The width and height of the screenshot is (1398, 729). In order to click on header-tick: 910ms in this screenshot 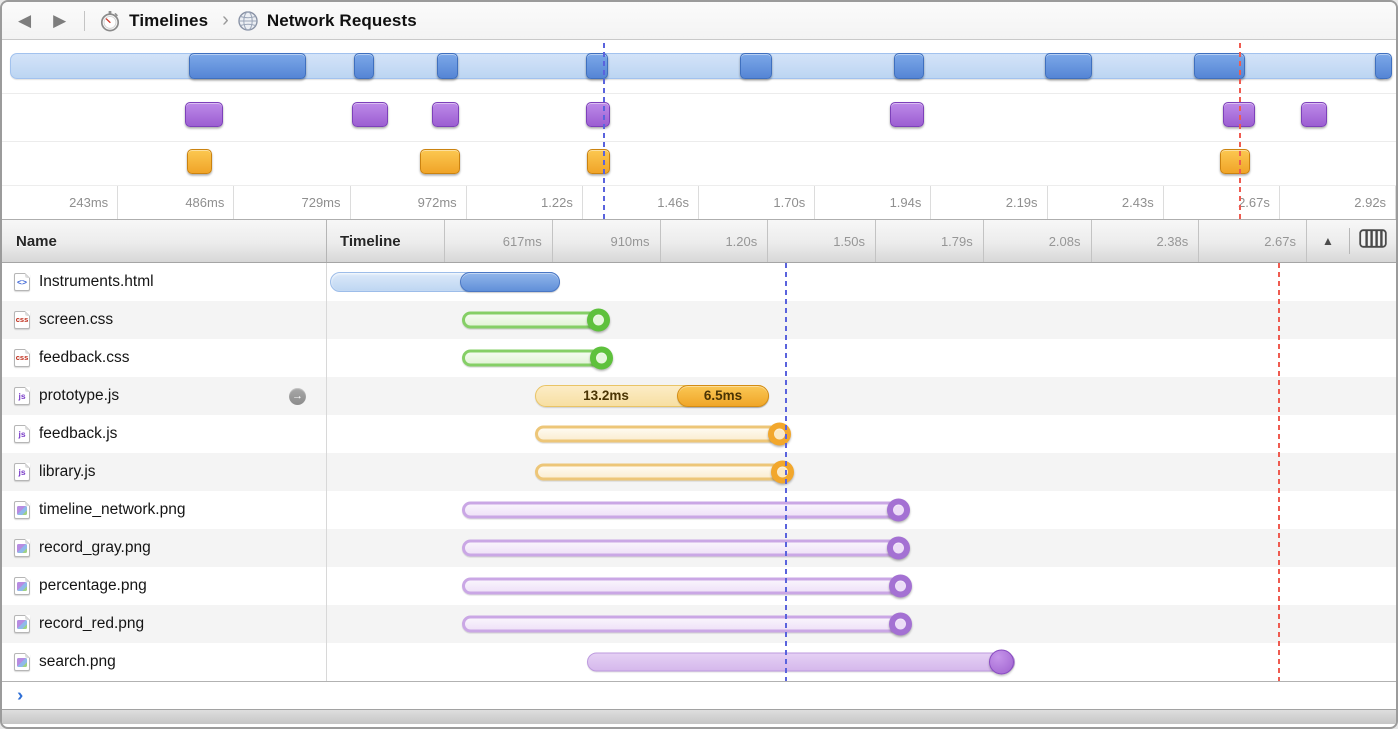, I will do `click(607, 241)`.